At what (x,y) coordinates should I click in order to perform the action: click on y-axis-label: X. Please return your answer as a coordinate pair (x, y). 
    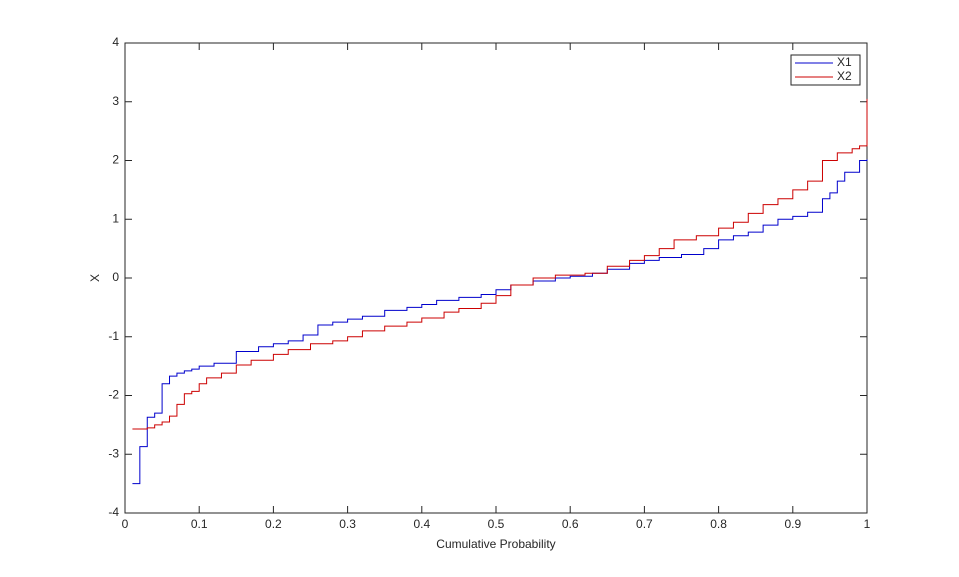
    Looking at the image, I should click on (95, 278).